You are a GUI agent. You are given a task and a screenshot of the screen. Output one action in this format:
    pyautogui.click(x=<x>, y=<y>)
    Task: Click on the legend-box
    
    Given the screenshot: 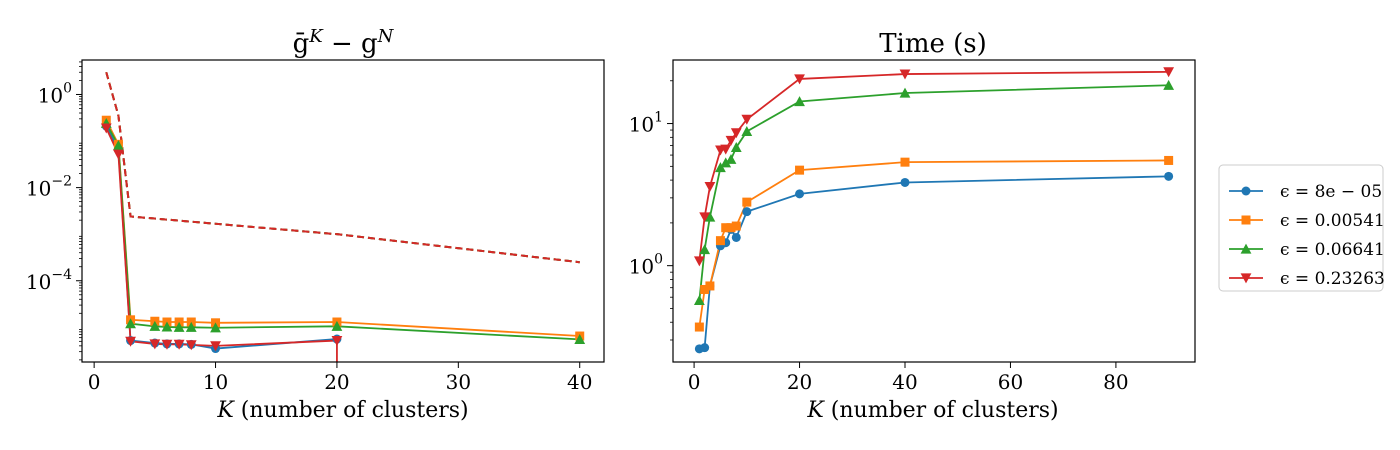 What is the action you would take?
    pyautogui.click(x=1301, y=228)
    